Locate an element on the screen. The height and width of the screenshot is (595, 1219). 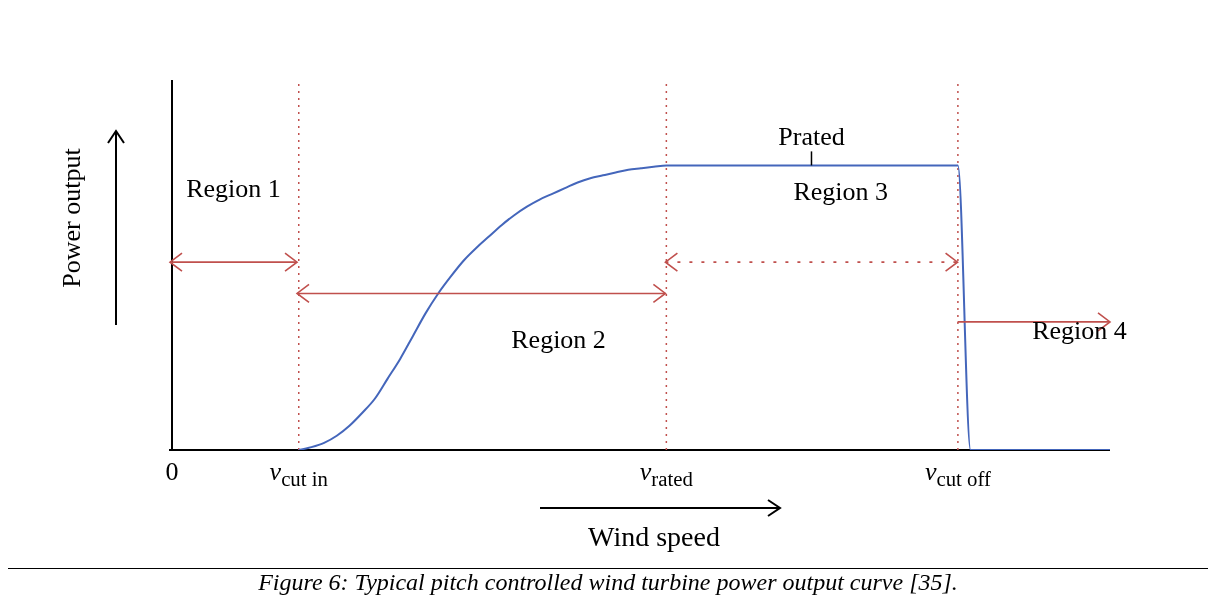
x-tick-label: 0 is located at coordinates (172, 471).